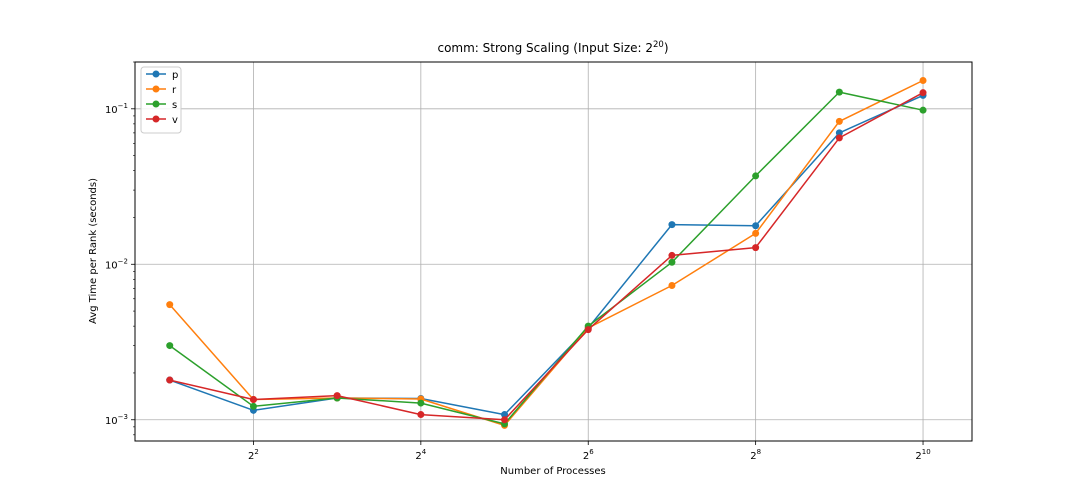 This screenshot has height=504, width=1080. I want to click on x-axis-label: Number of Processes, so click(552, 471).